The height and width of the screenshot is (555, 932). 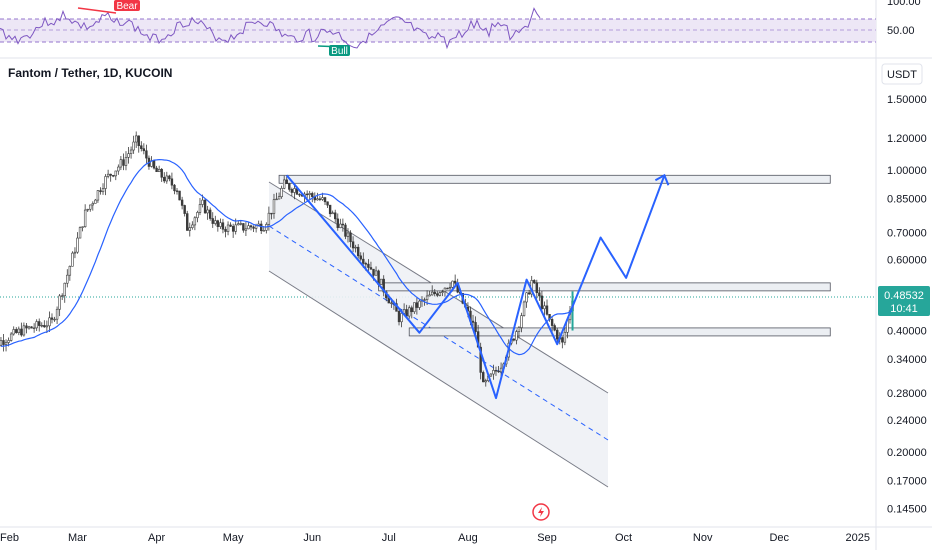 What do you see at coordinates (127, 5) in the screenshot?
I see `bear-label-bg` at bounding box center [127, 5].